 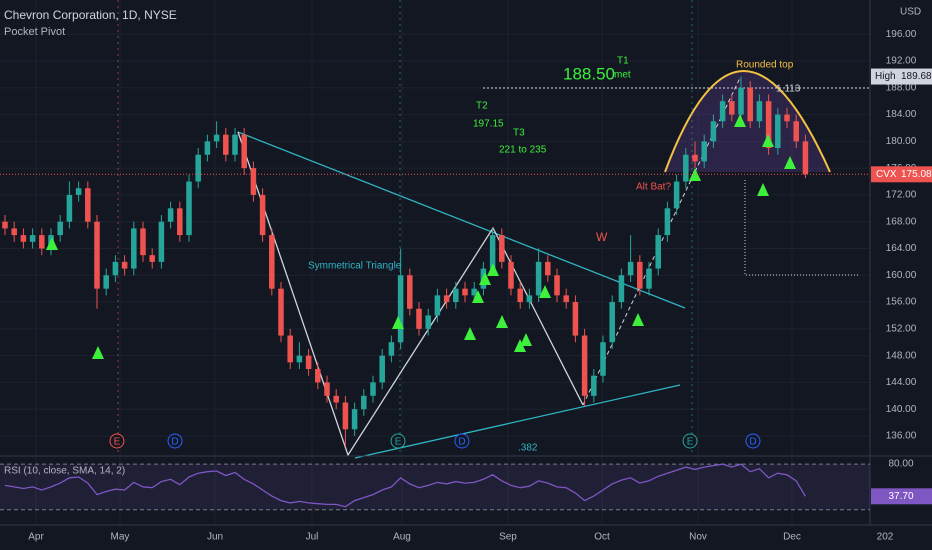 I want to click on x-tick-label: Nov, so click(x=698, y=537).